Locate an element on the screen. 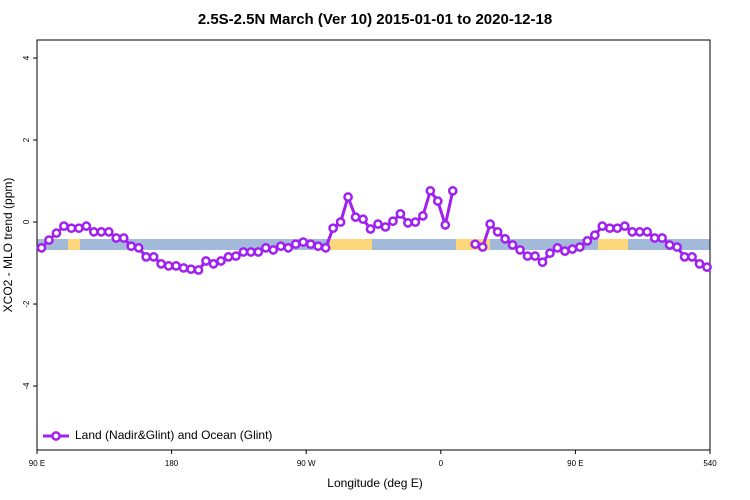 This screenshot has height=500, width=750. y-tick-label: -2 is located at coordinates (26, 304).